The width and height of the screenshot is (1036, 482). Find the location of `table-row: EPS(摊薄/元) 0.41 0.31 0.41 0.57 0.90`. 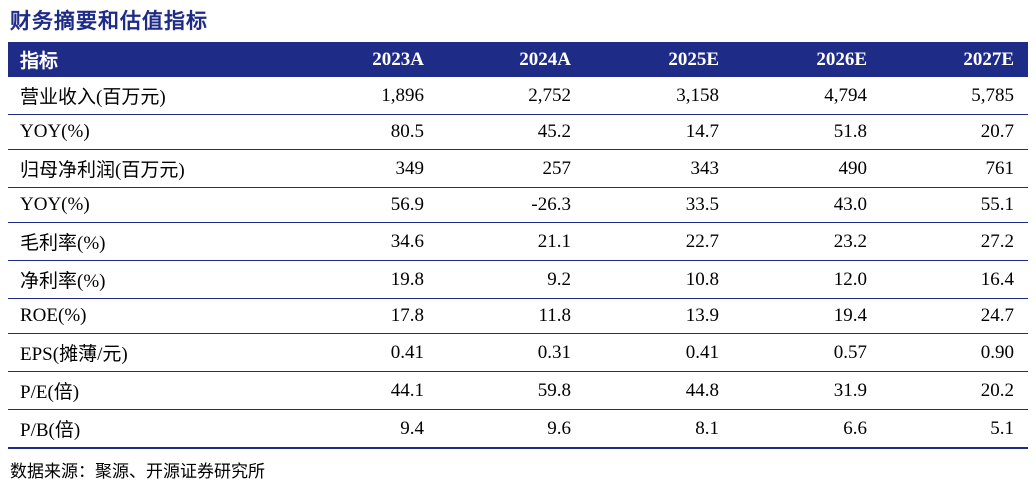

table-row: EPS(摊薄/元) 0.41 0.31 0.41 0.57 0.90 is located at coordinates (518, 352).